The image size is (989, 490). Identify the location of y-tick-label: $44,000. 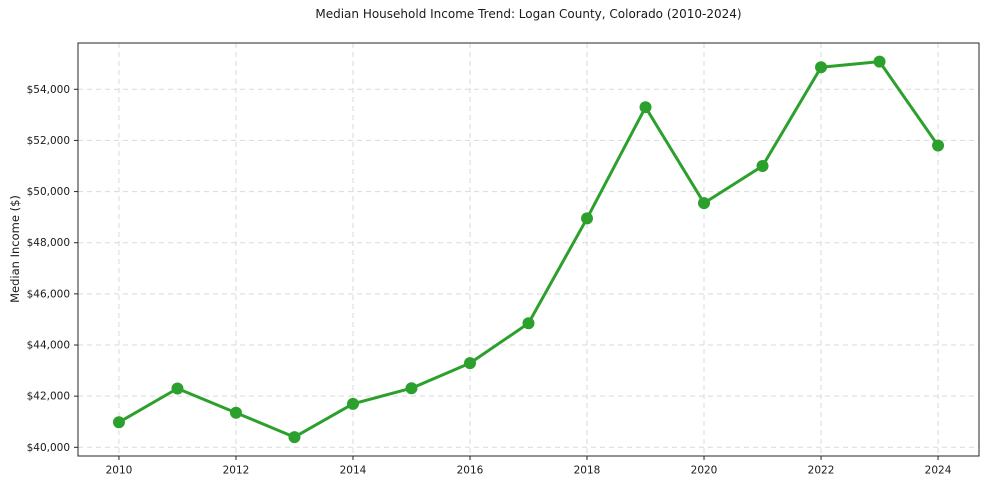
(48, 346).